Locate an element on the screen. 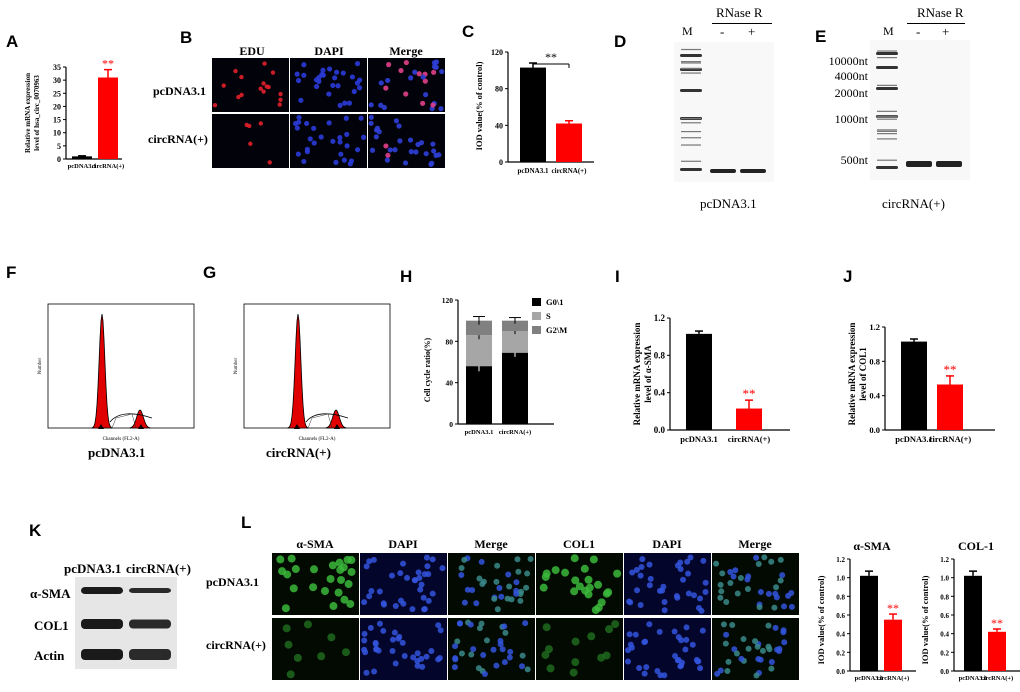 Image resolution: width=1020 pixels, height=692 pixels. panel-g-histogram: Channels (FL2-A) Number is located at coordinates (312, 372).